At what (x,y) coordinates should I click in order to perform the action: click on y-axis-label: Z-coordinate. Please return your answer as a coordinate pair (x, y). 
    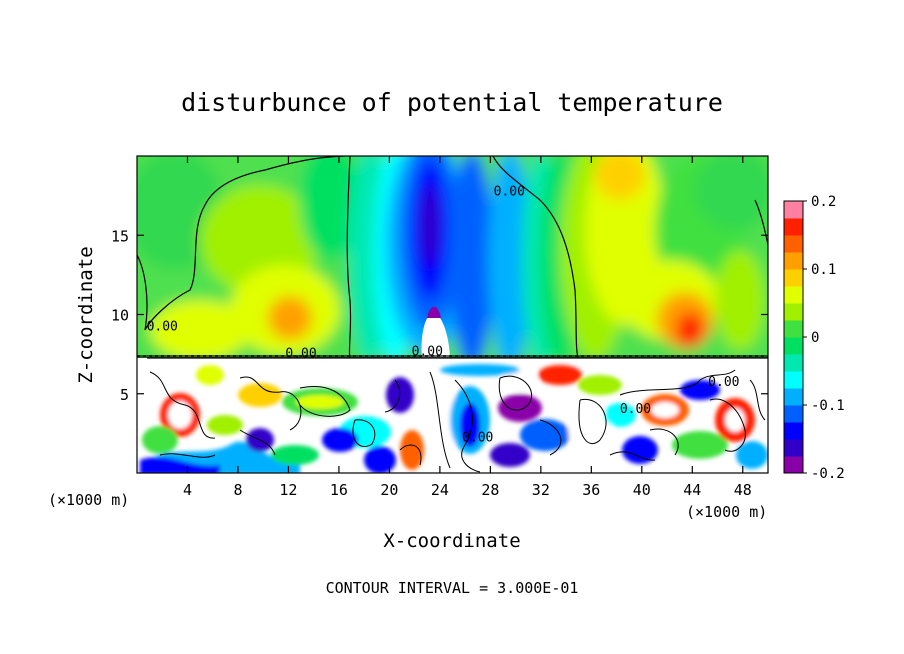
    Looking at the image, I should click on (86, 314).